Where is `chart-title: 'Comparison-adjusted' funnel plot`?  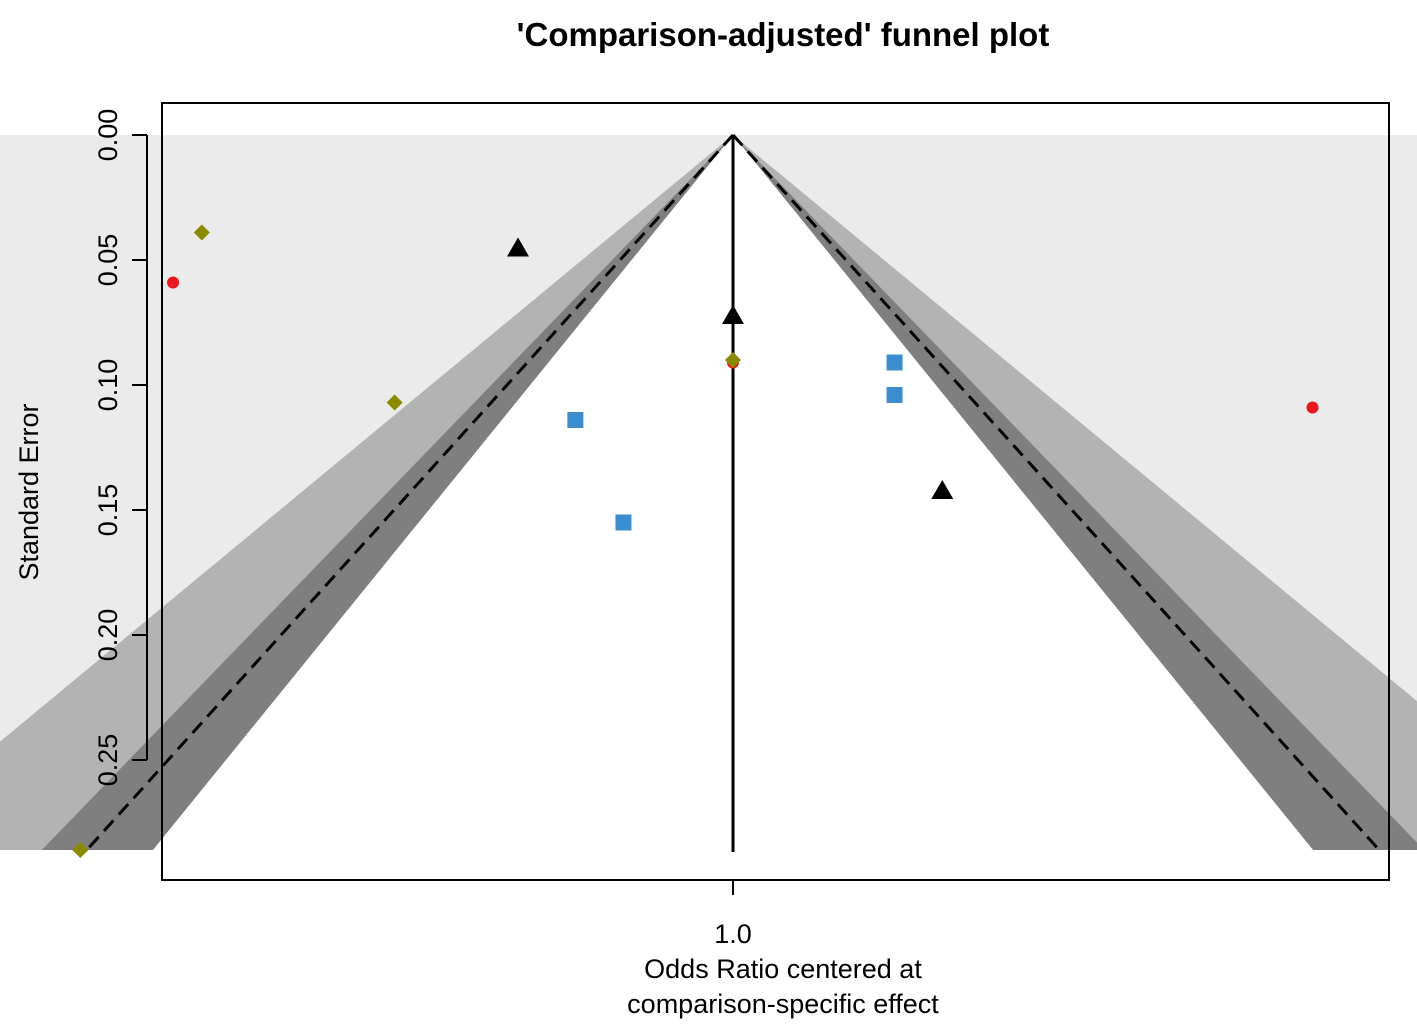 chart-title: 'Comparison-adjusted' funnel plot is located at coordinates (783, 34).